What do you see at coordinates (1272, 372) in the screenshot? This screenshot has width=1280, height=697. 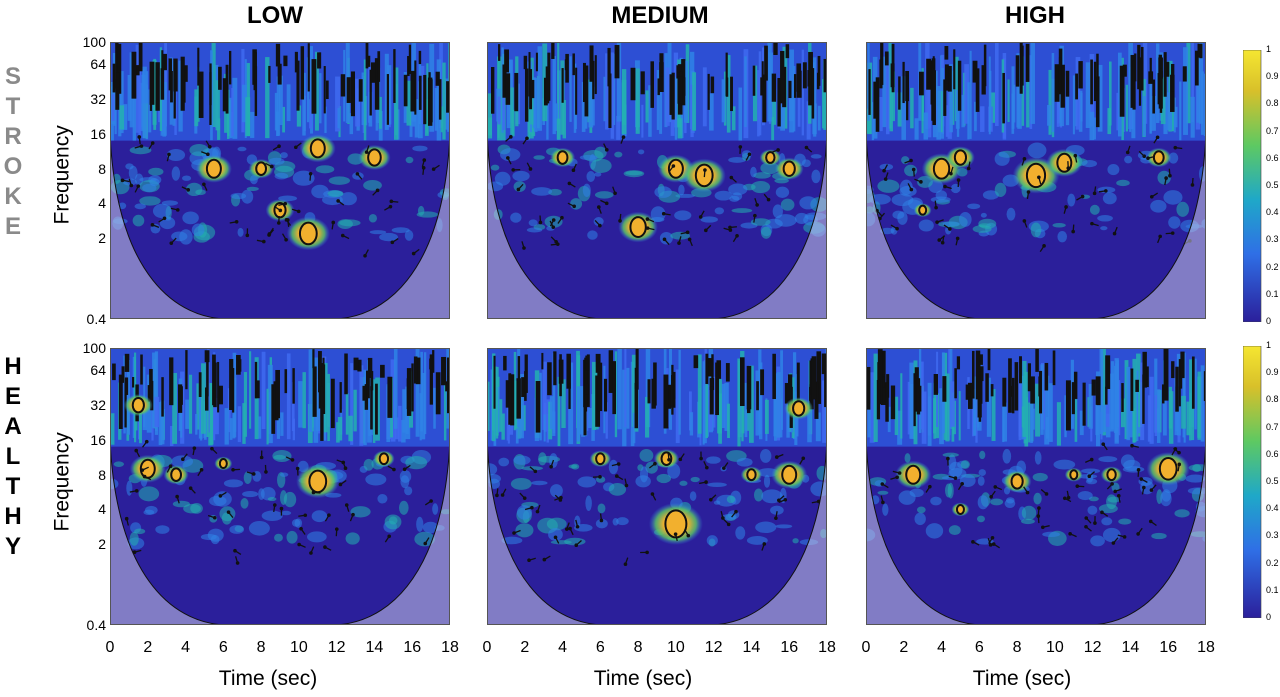 I see `colorbar-tick-label: 0.9` at bounding box center [1272, 372].